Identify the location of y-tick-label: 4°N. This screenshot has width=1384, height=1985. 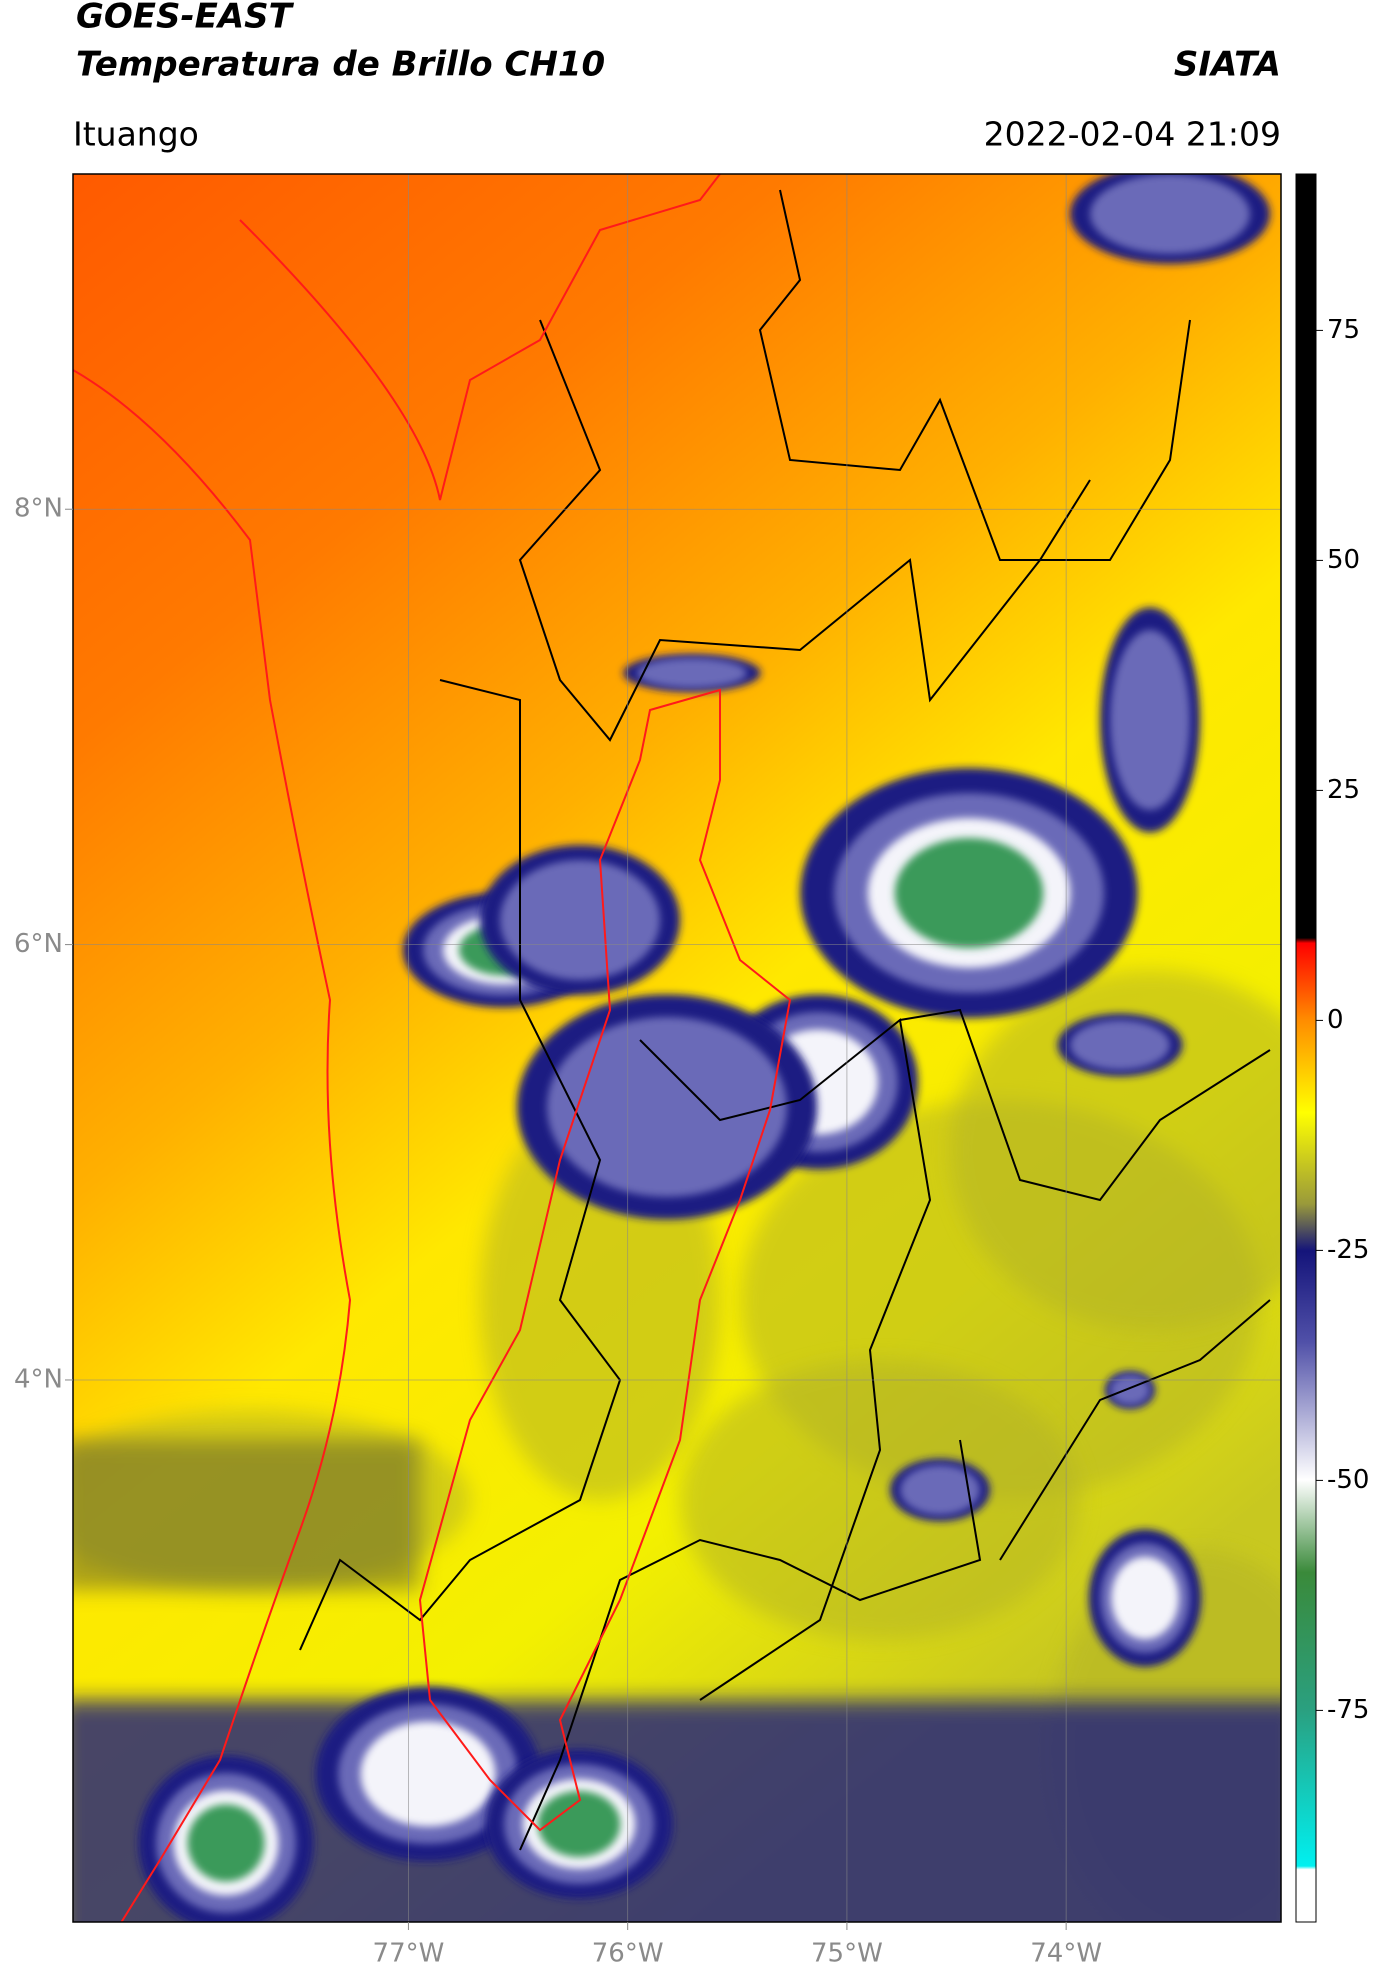
(38, 1379).